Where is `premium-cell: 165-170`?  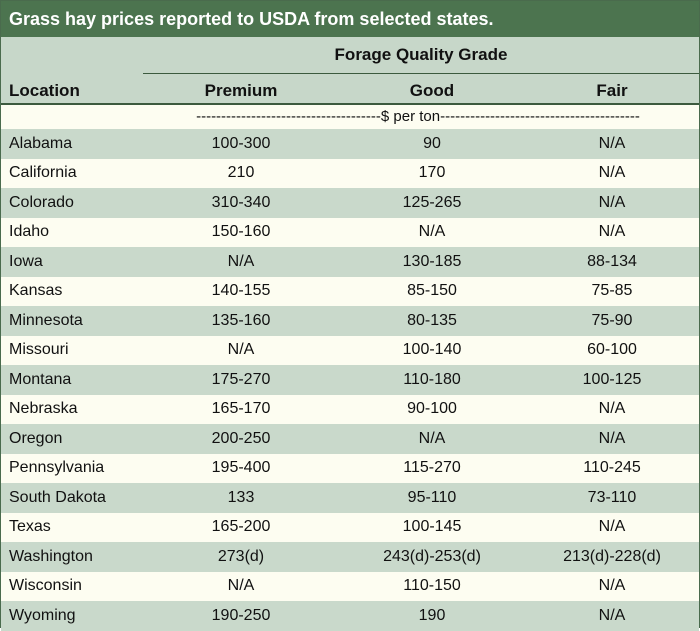
premium-cell: 165-170 is located at coordinates (241, 409).